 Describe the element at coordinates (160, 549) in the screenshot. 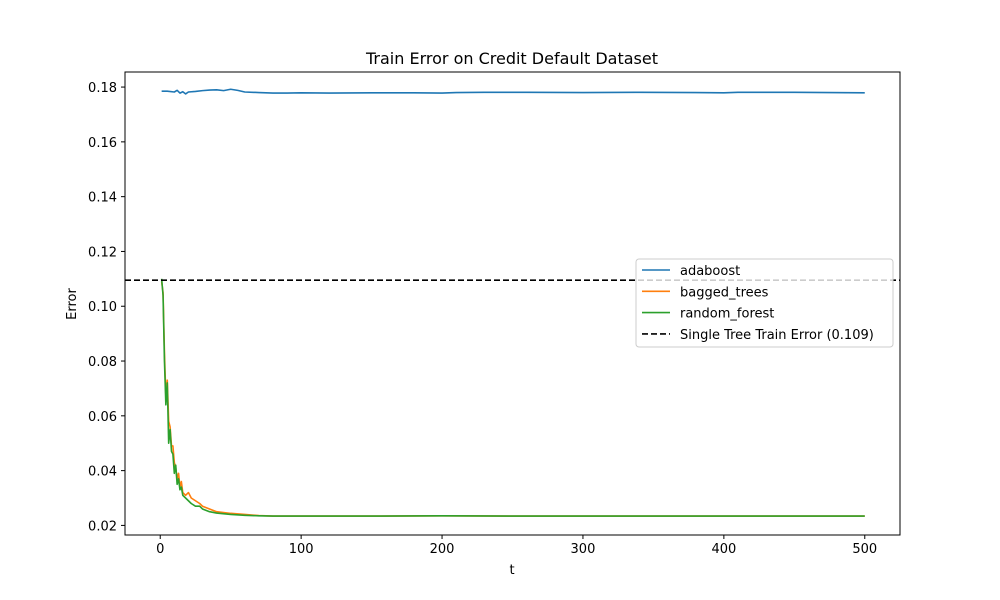

I see `x-tick-label: 0` at that location.